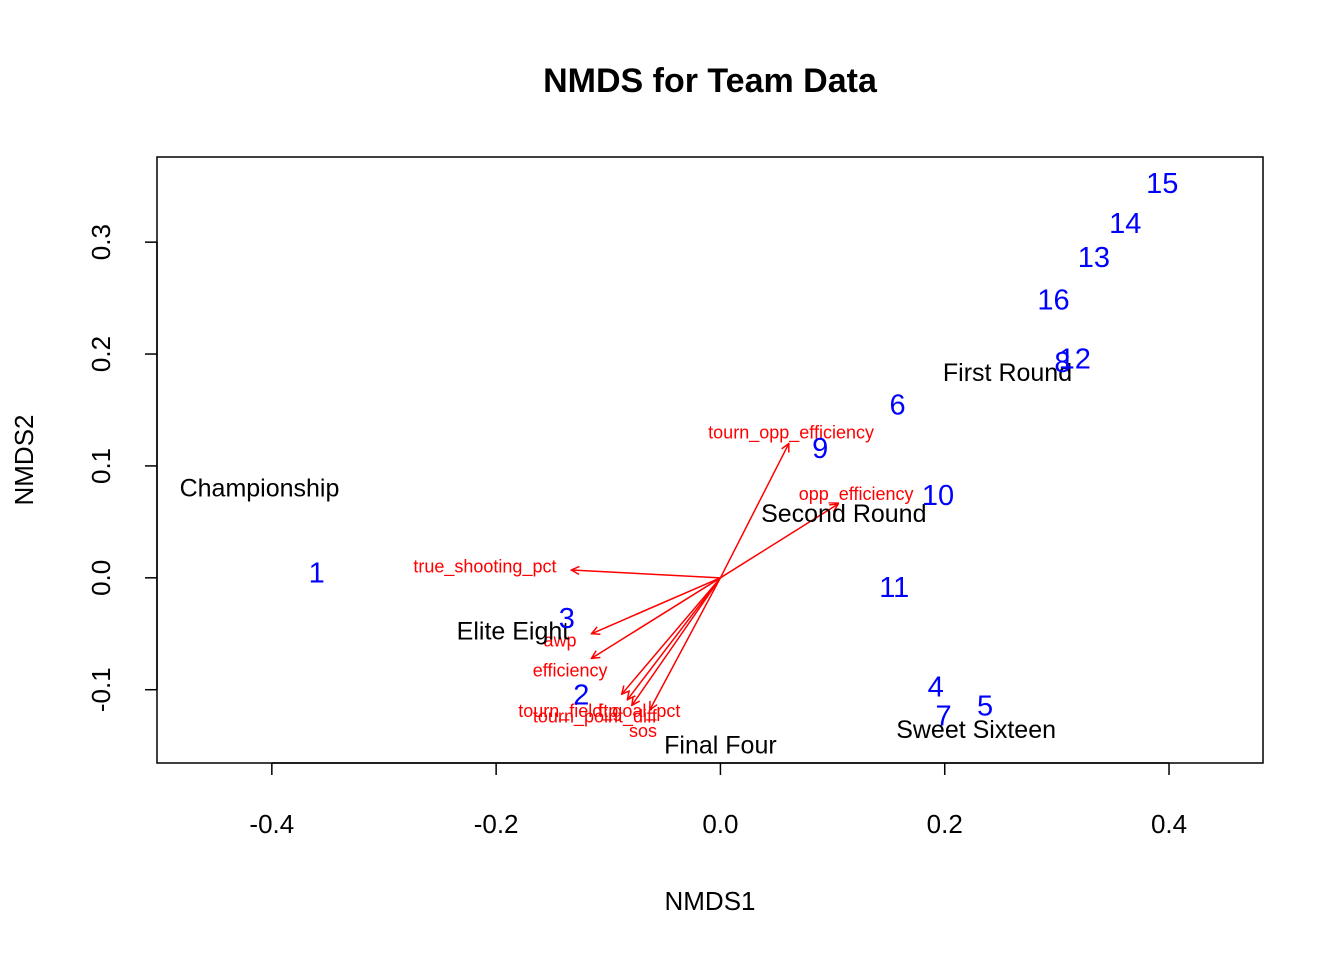 The height and width of the screenshot is (960, 1344). Describe the element at coordinates (894, 588) in the screenshot. I see `team-point: 11` at that location.